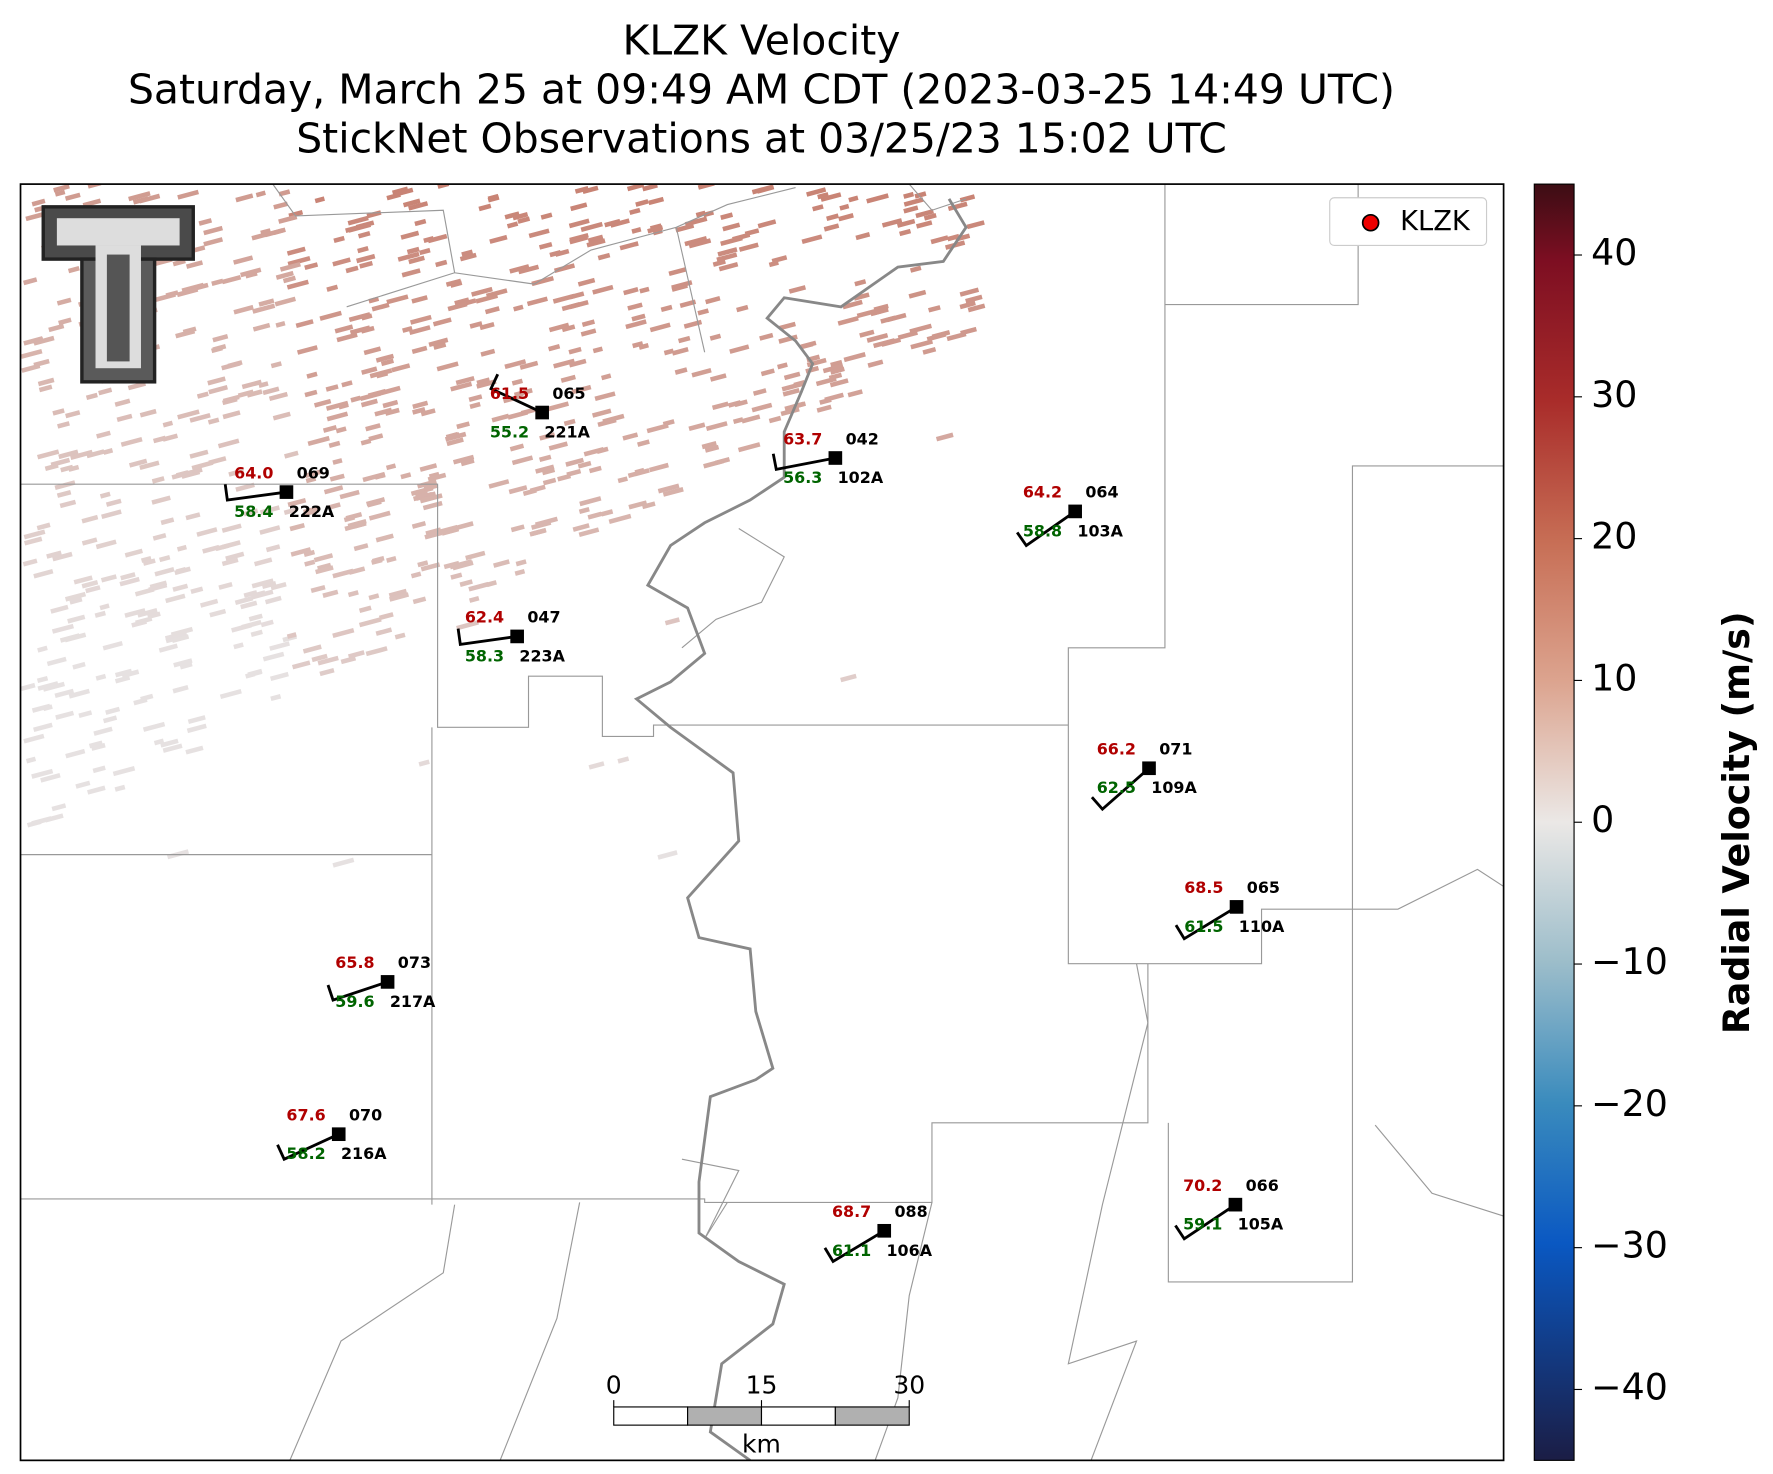 The width and height of the screenshot is (1773, 1474). Describe the element at coordinates (413, 1001) in the screenshot. I see `station-id: 217A` at that location.